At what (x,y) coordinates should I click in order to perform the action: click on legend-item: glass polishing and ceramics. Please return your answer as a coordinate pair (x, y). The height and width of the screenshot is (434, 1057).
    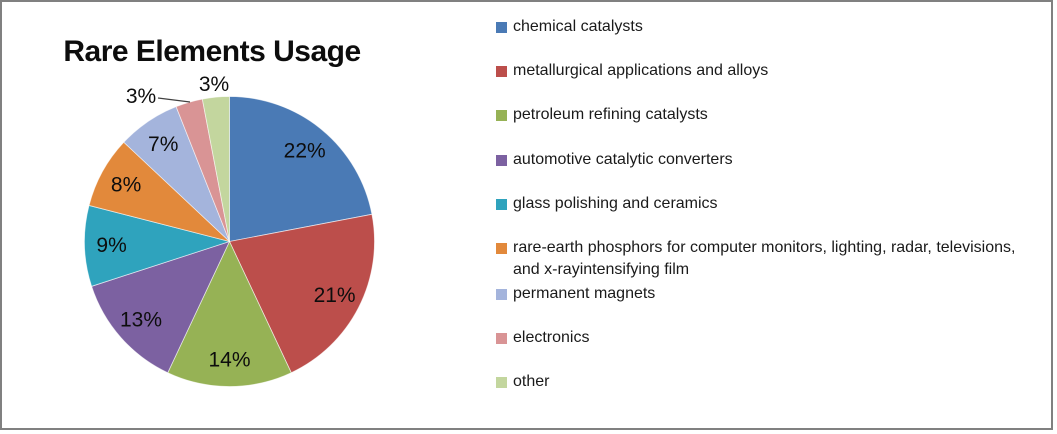
    Looking at the image, I should click on (768, 204).